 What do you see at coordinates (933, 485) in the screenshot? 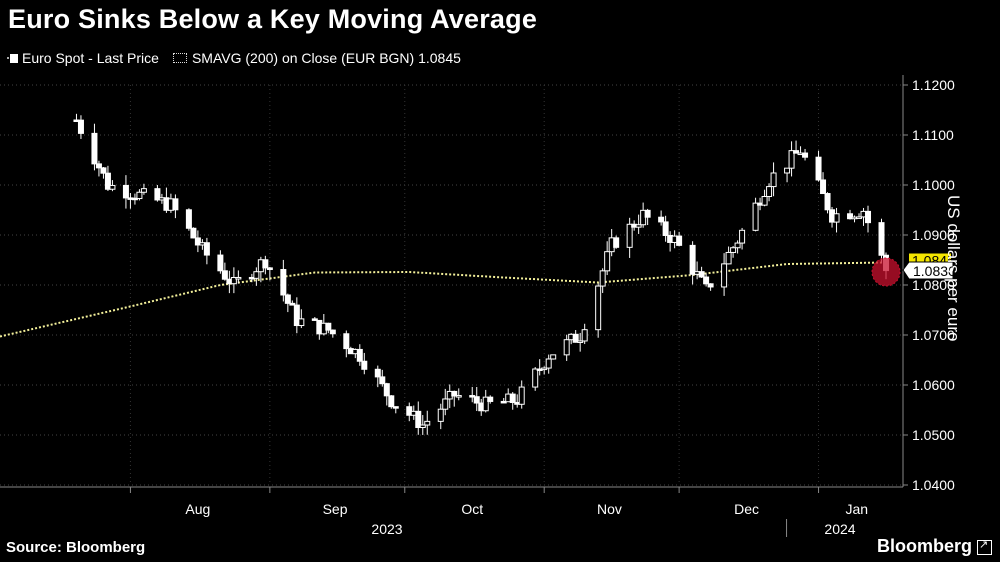
I see `y-tick-label: 1.0400` at bounding box center [933, 485].